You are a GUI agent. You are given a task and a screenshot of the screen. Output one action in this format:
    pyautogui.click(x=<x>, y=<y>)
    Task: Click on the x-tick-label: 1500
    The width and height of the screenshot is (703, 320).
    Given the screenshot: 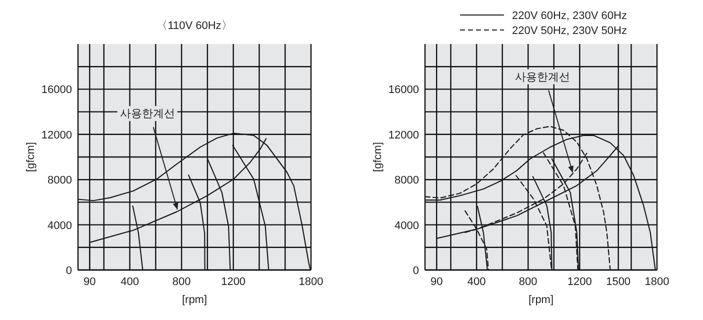 What is the action you would take?
    pyautogui.click(x=618, y=282)
    